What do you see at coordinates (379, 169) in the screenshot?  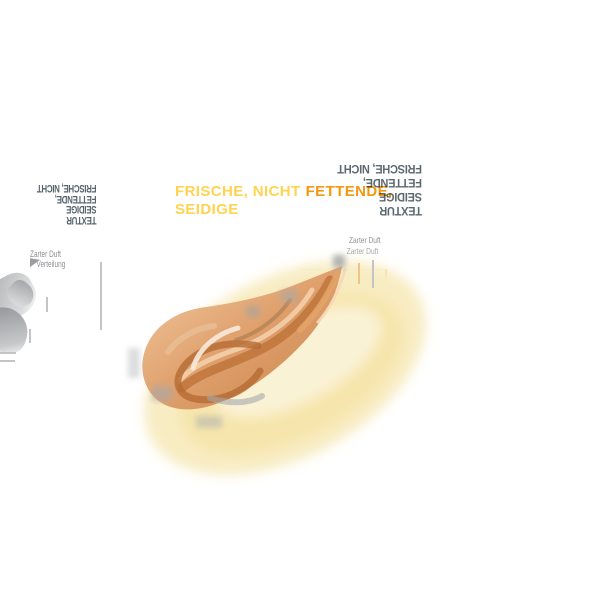 I see `rotated-headline-line: FRISCHE, NICHT` at bounding box center [379, 169].